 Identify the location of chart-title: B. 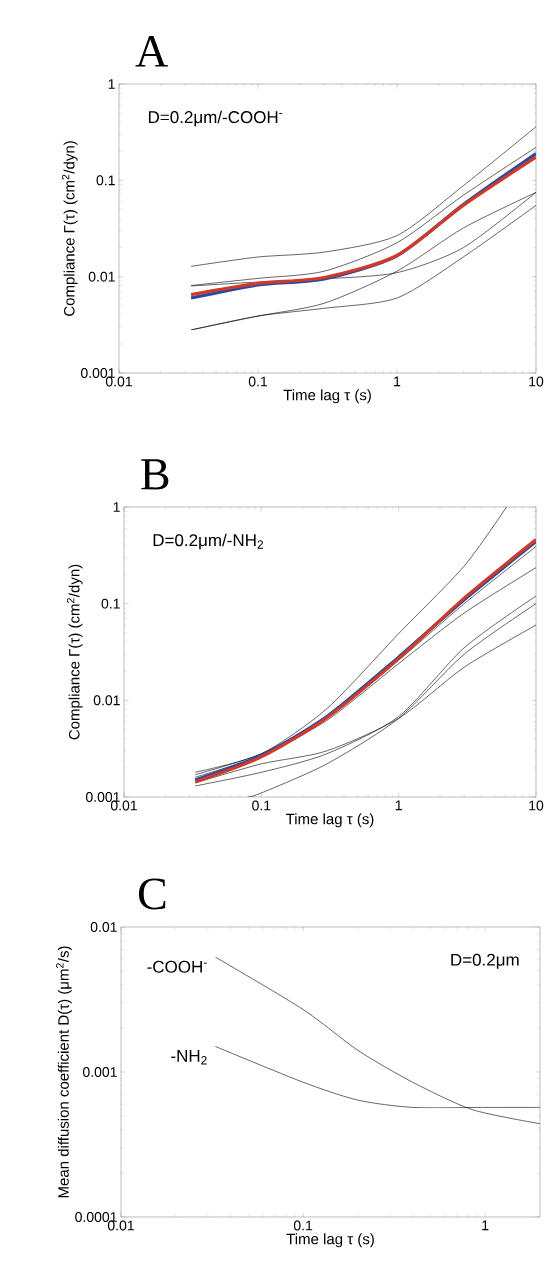
(155, 474).